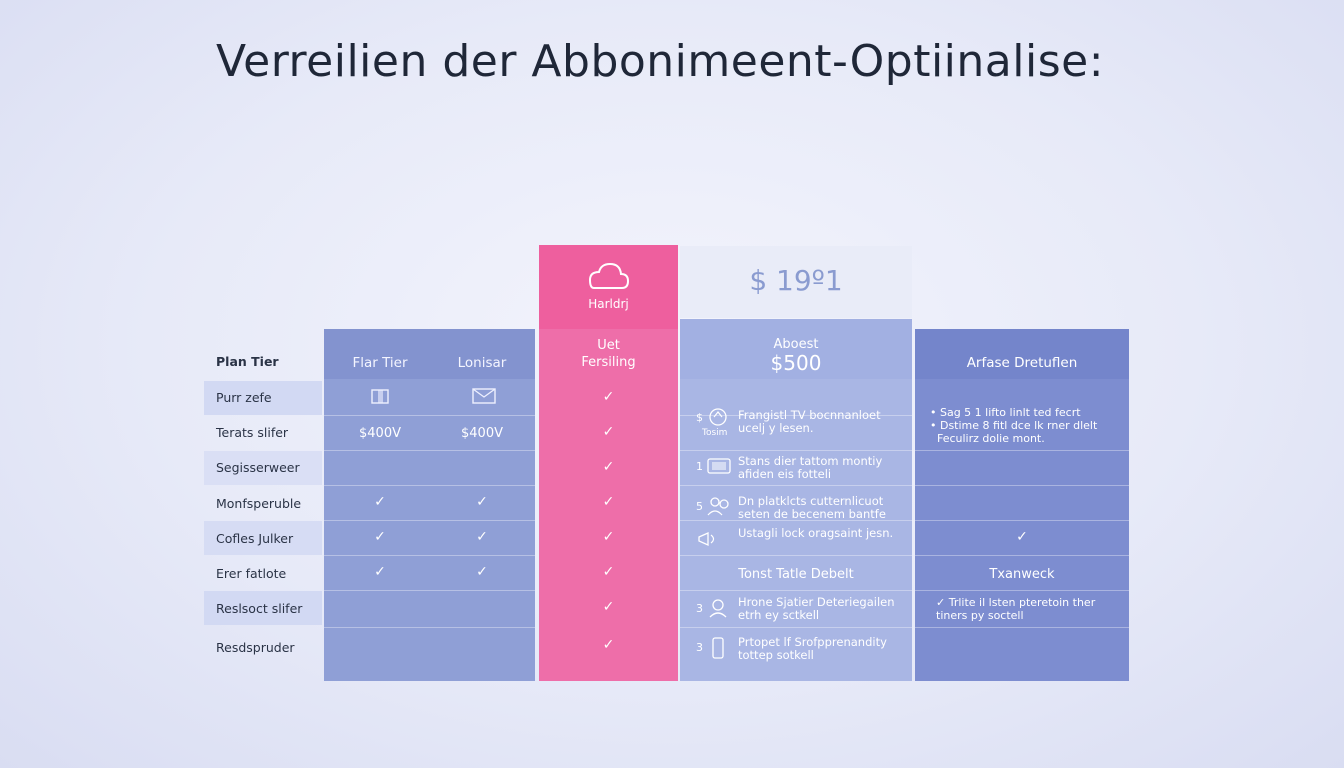 Image resolution: width=1344 pixels, height=768 pixels. I want to click on tv-icon, so click(718, 419).